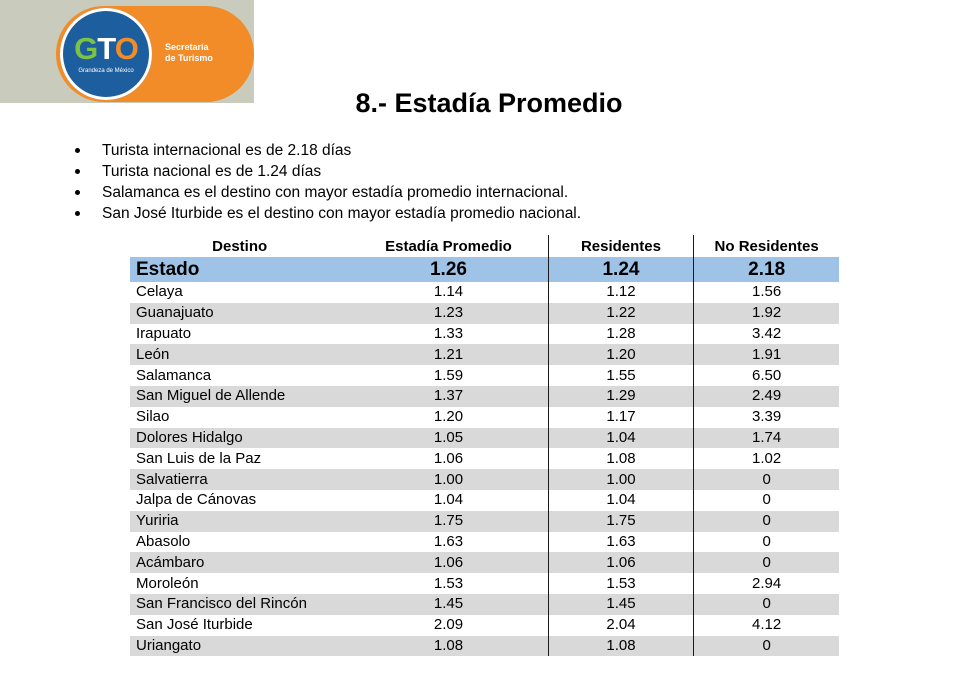 The width and height of the screenshot is (960, 681). I want to click on cell-destino: Dolores Hidalgo, so click(240, 438).